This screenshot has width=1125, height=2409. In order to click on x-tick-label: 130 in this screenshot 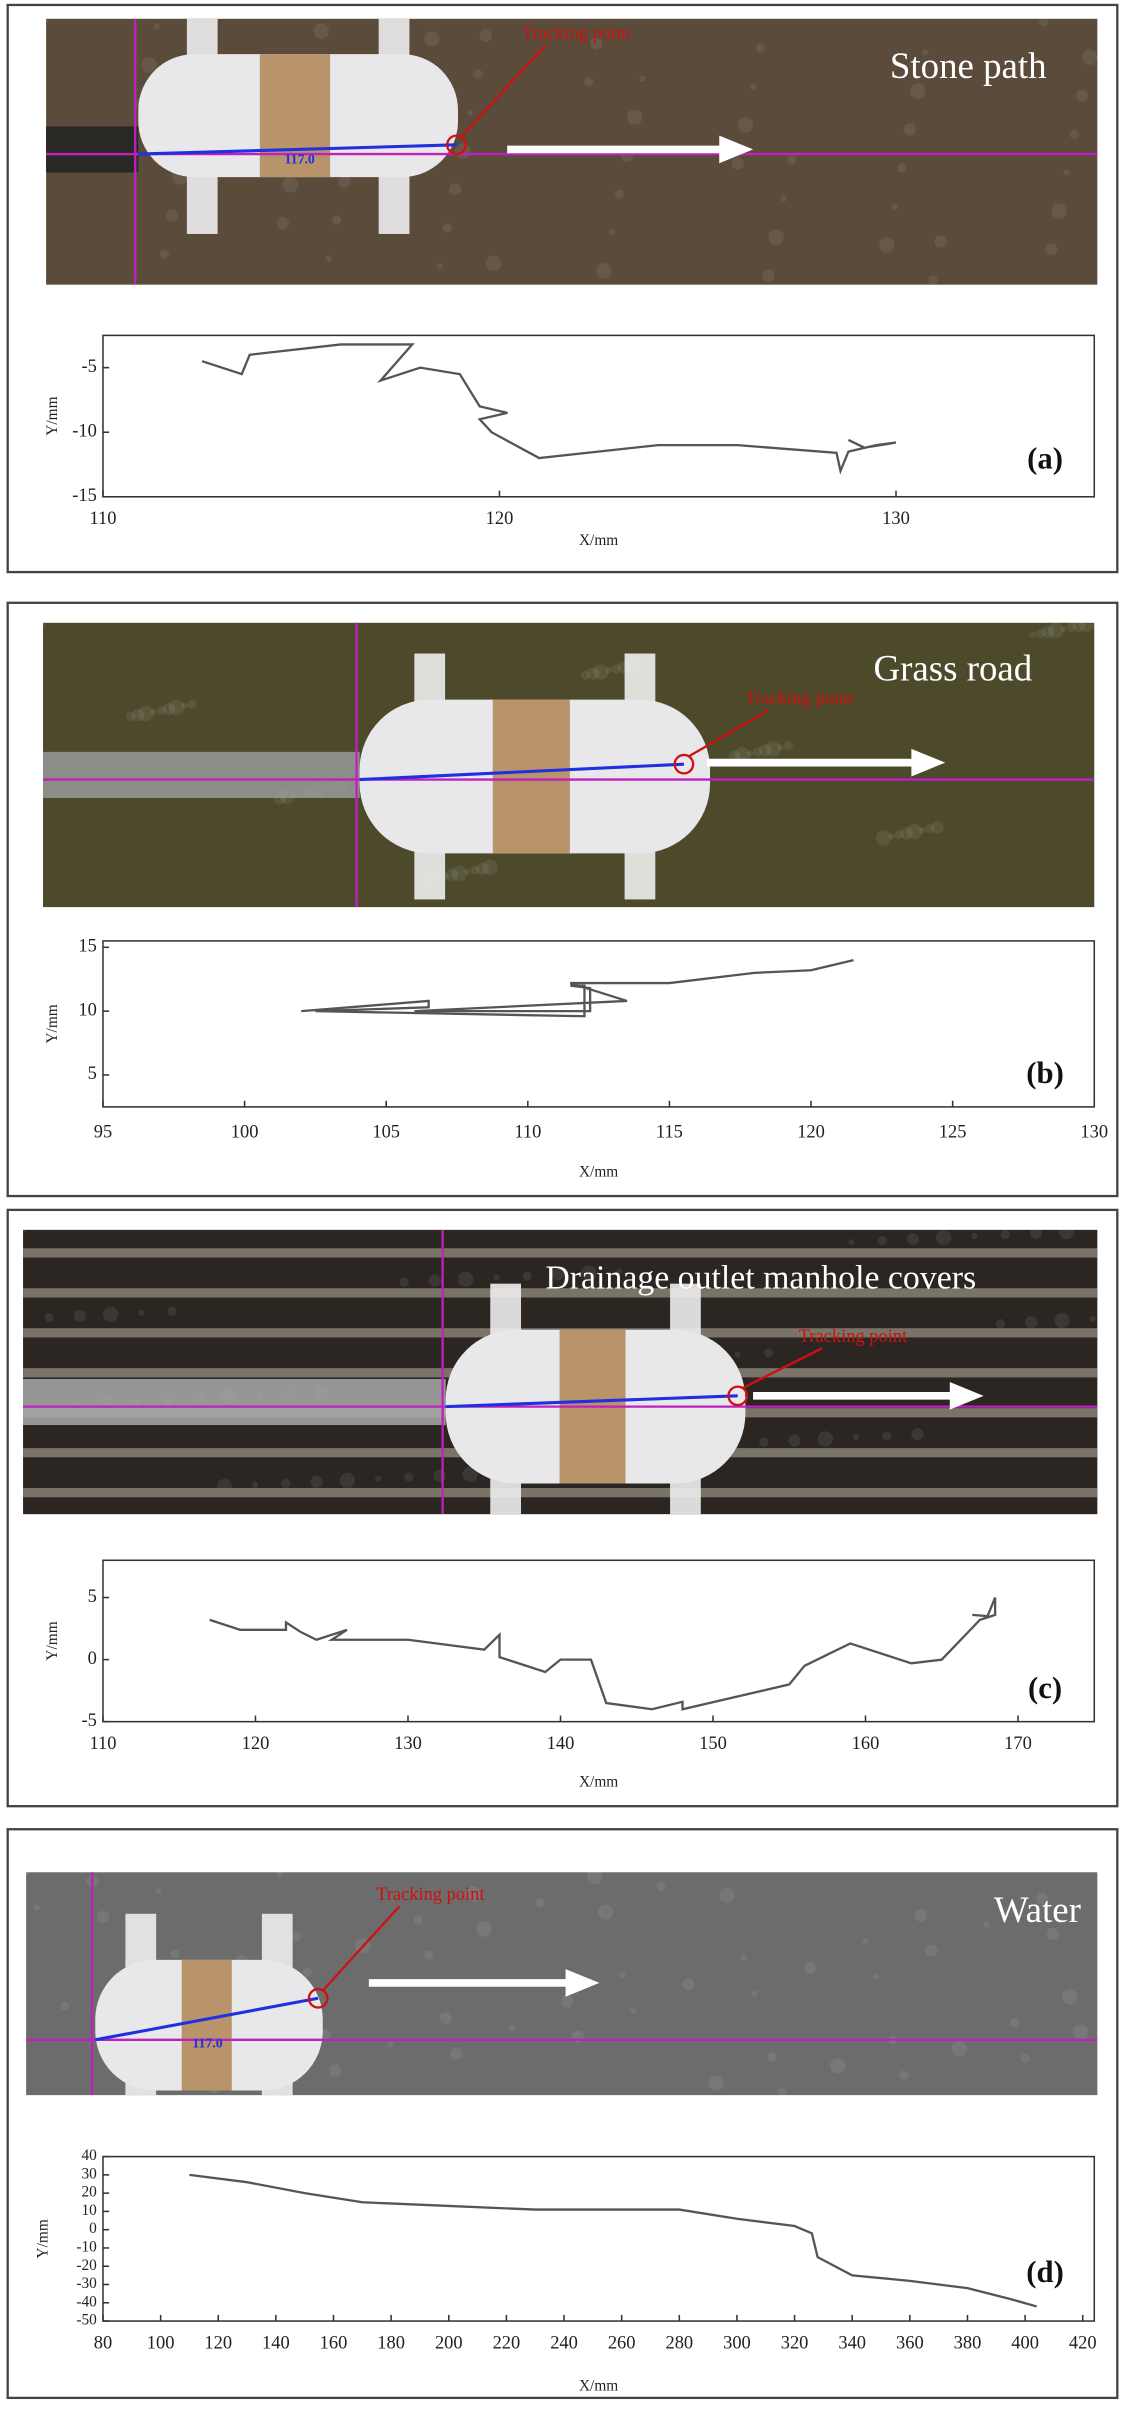, I will do `click(896, 518)`.